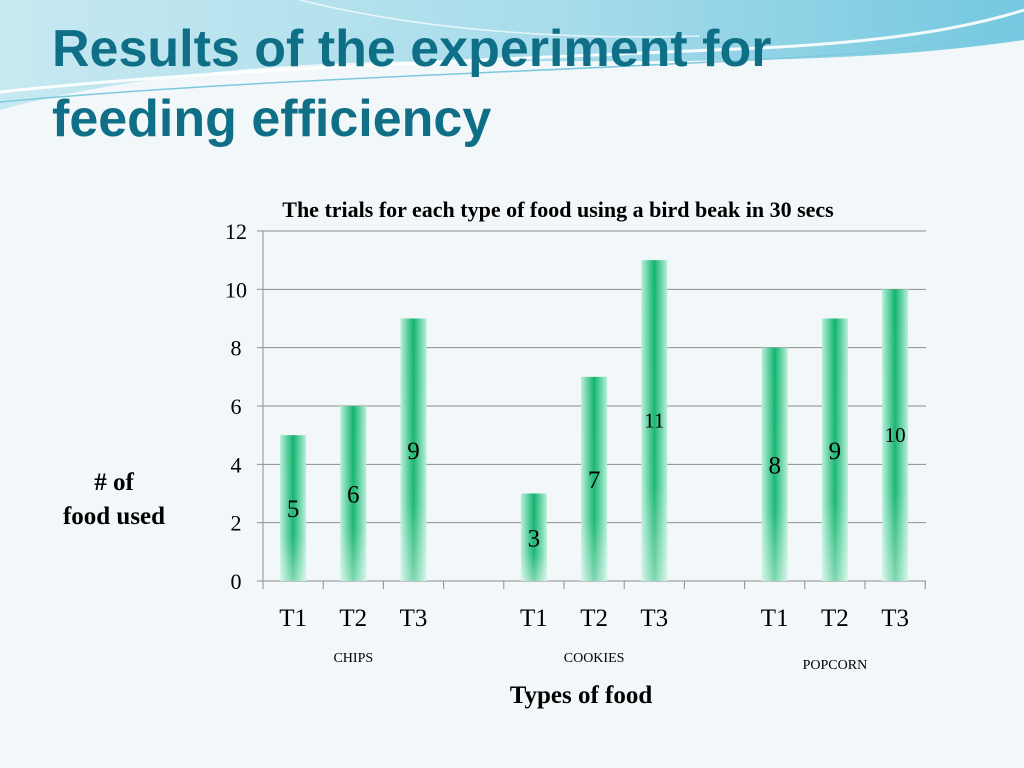 Image resolution: width=1024 pixels, height=768 pixels. What do you see at coordinates (236, 348) in the screenshot?
I see `y-tick-label: 8` at bounding box center [236, 348].